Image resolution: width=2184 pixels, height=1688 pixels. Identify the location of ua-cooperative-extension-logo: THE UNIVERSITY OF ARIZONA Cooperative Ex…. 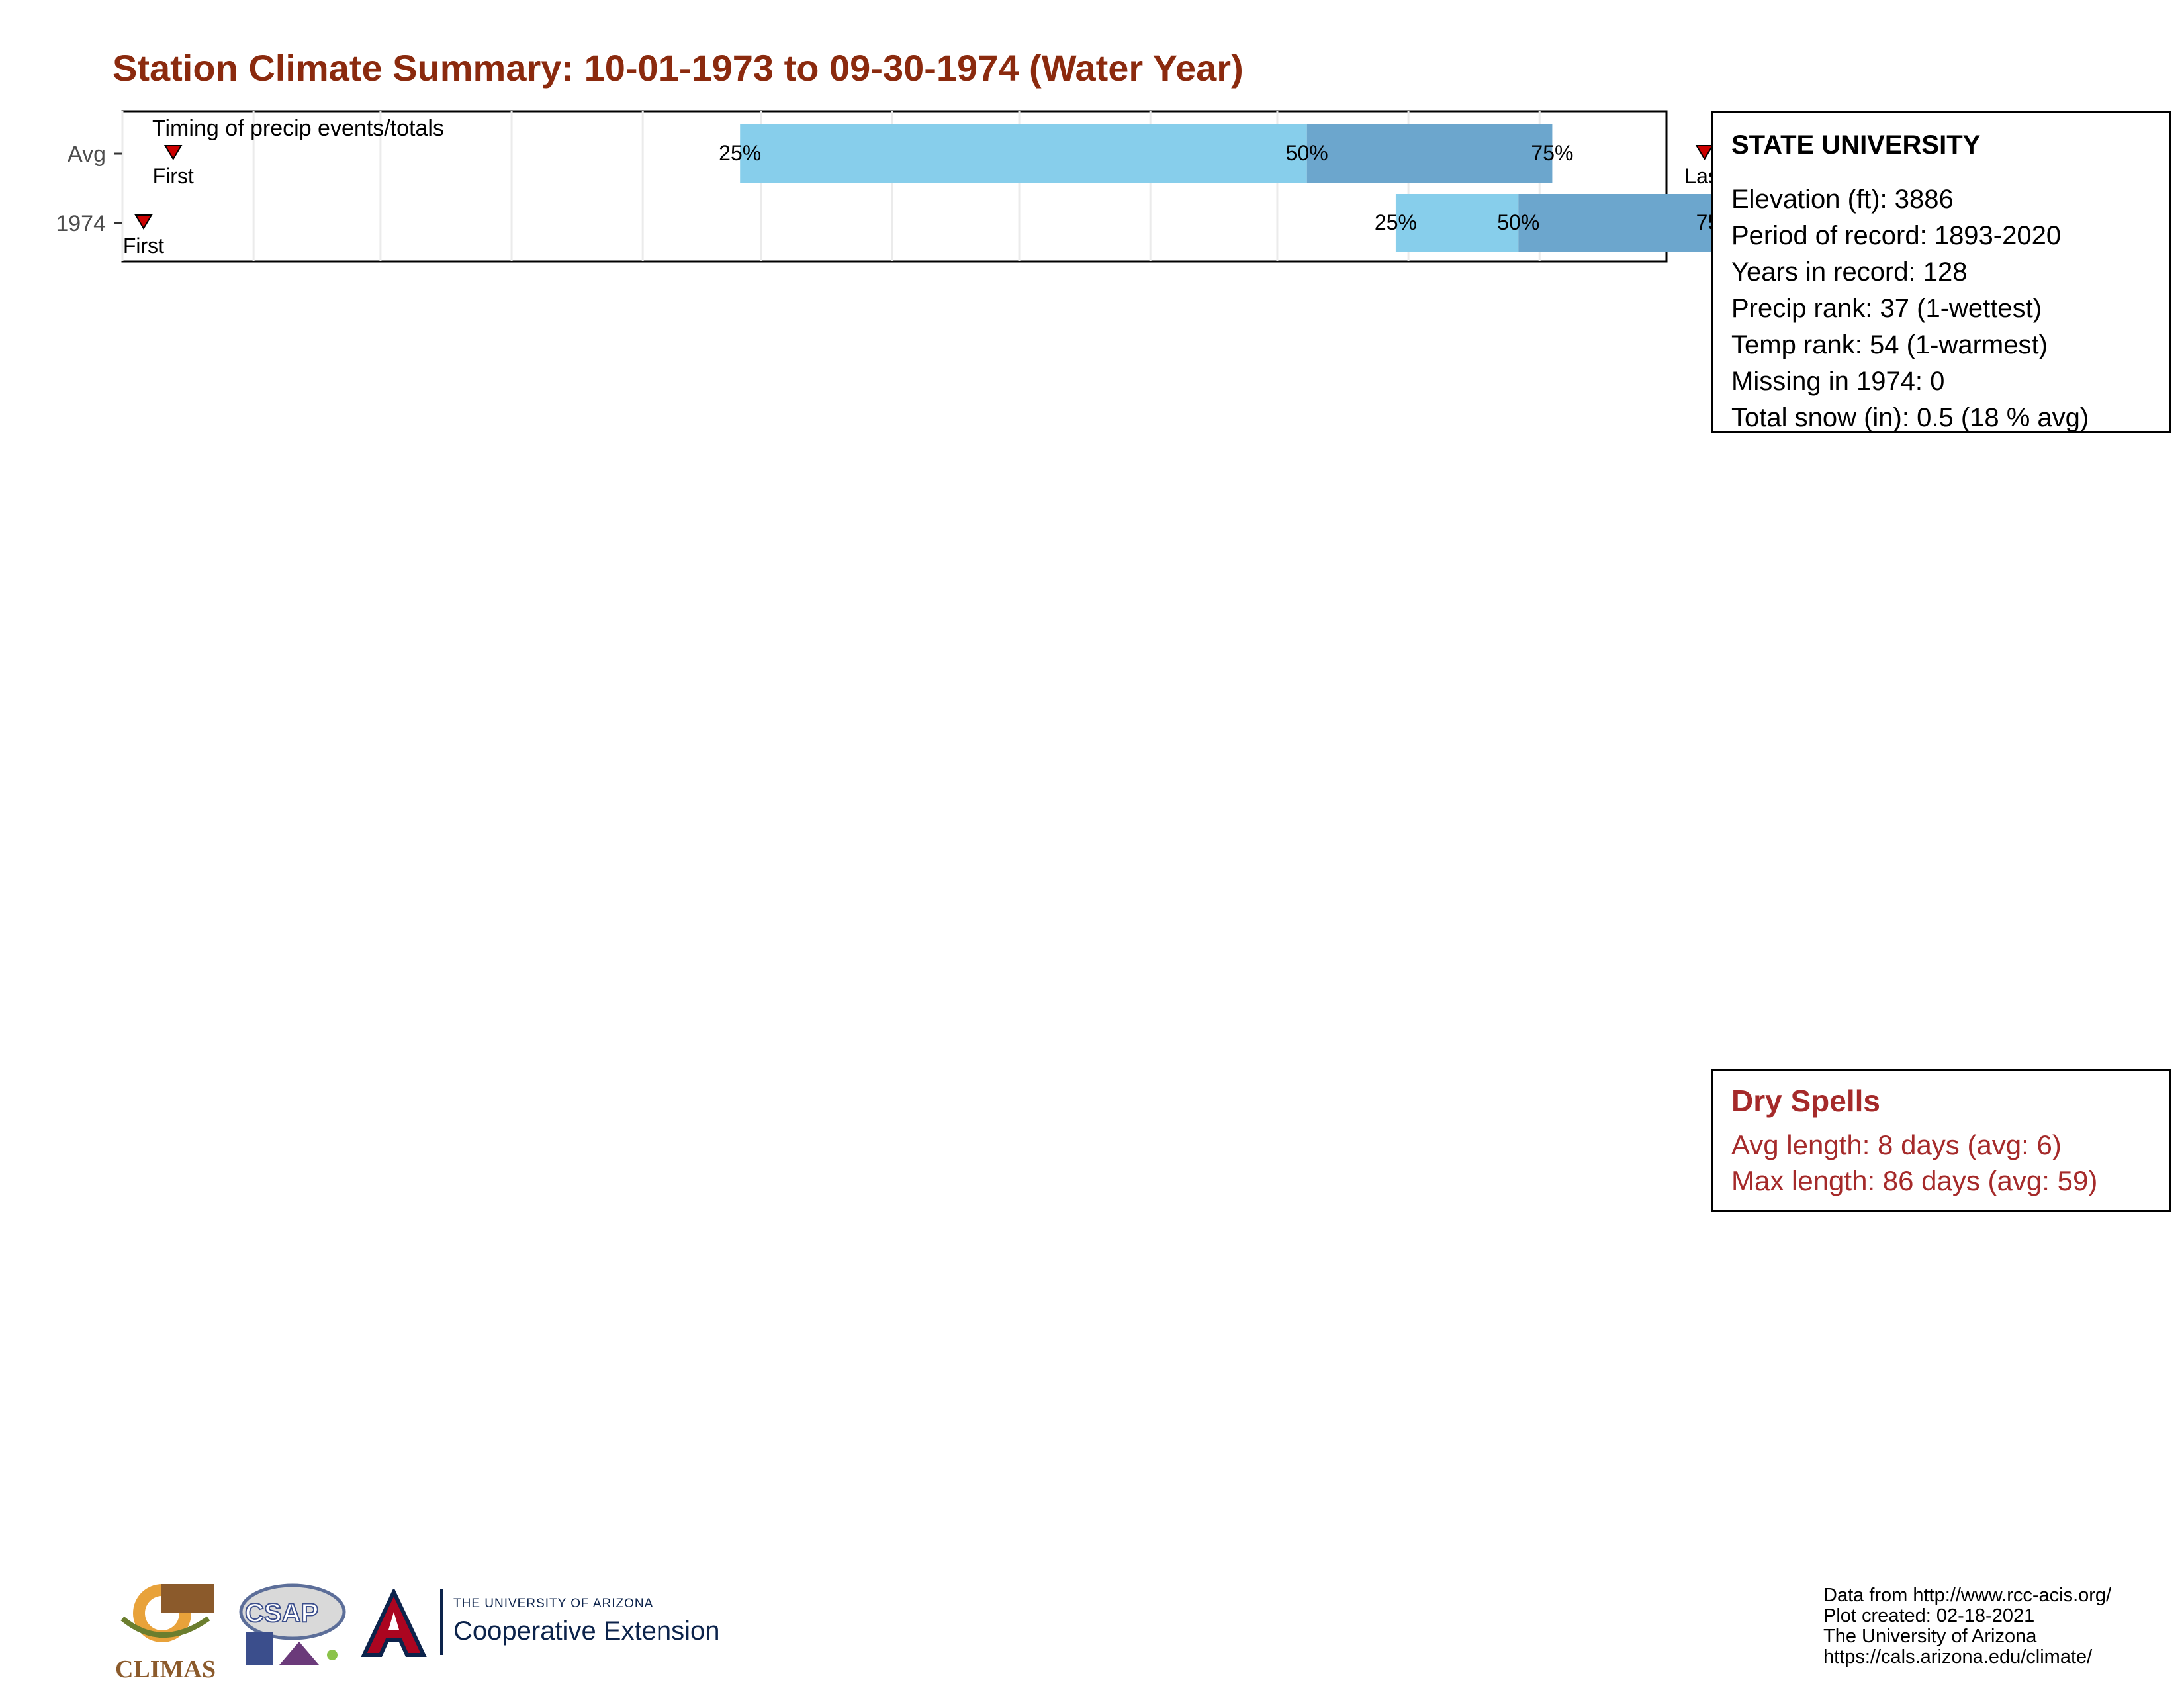
(553, 1631).